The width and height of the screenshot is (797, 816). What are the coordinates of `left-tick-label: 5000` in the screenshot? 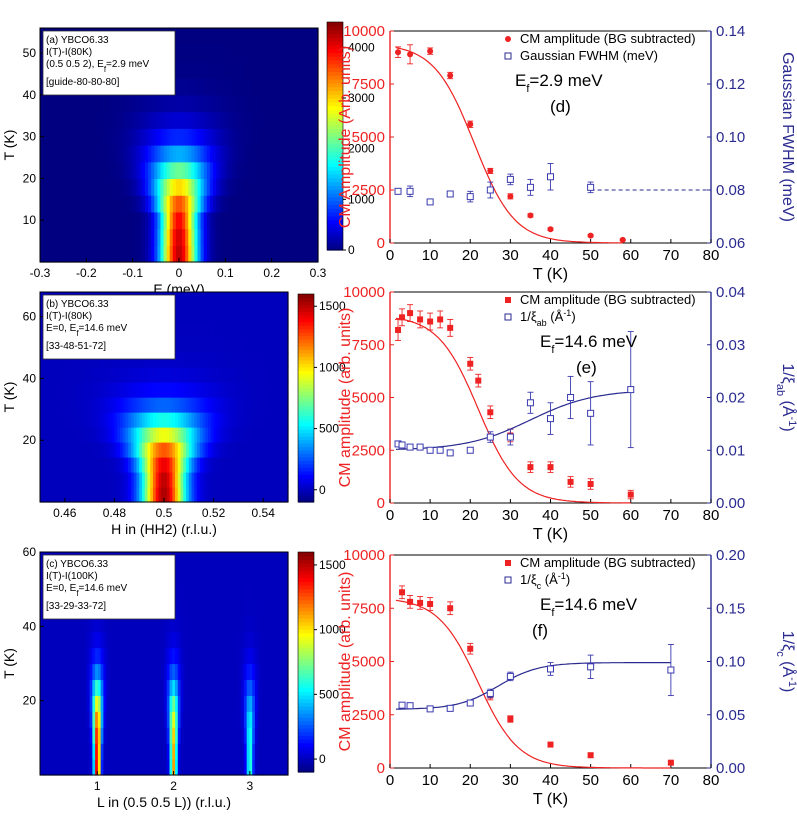 It's located at (368, 662).